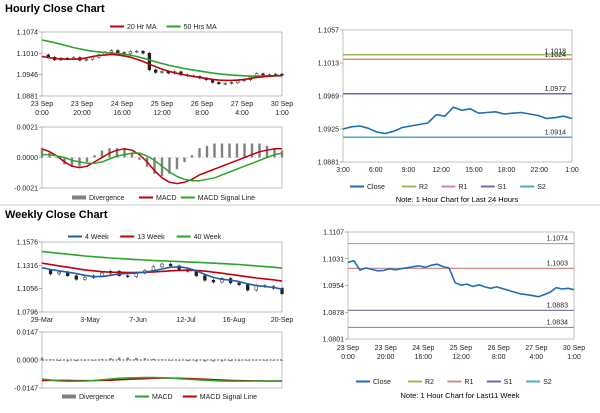  What do you see at coordinates (376, 187) in the screenshot?
I see `hourly-pivots-legend-label: Close` at bounding box center [376, 187].